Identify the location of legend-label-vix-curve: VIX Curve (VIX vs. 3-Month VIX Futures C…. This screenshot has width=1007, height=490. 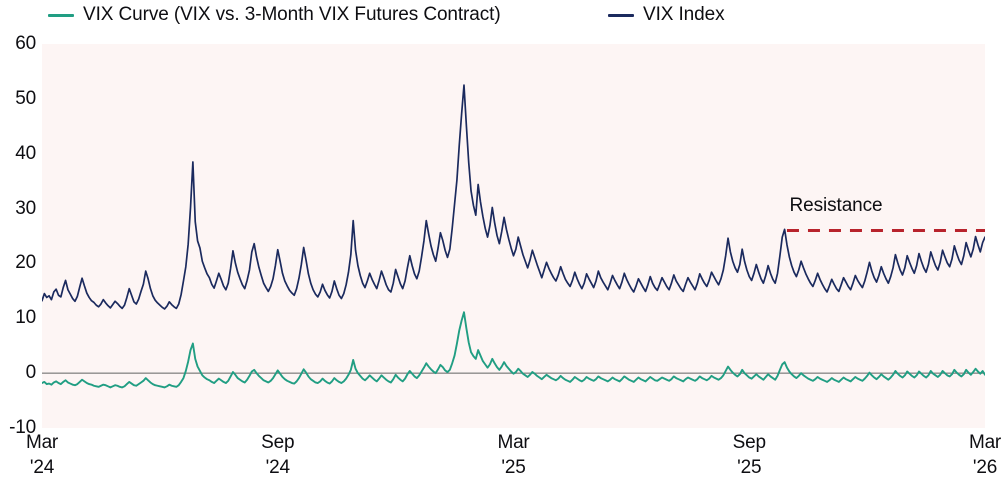
(292, 14).